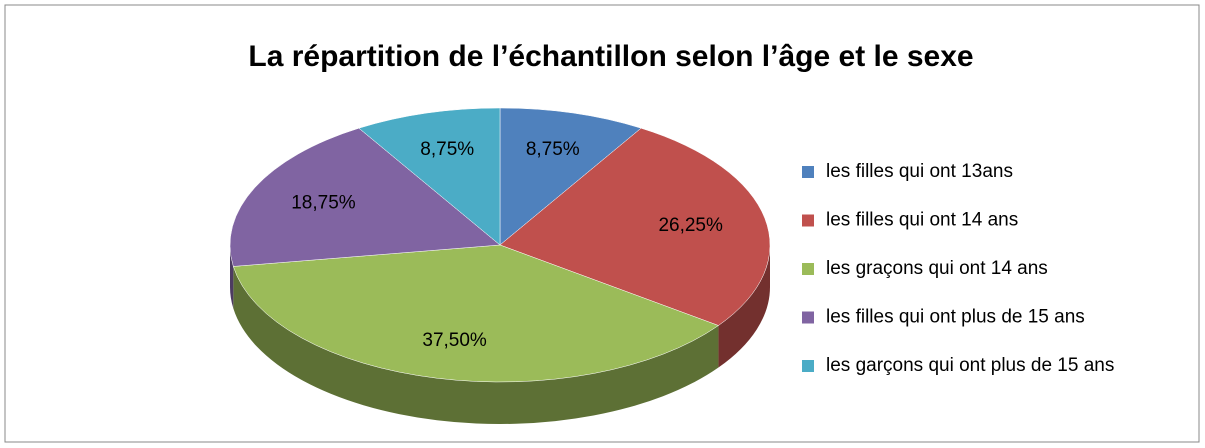  I want to click on legend-label: les filles qui ont 14 ans, so click(922, 220).